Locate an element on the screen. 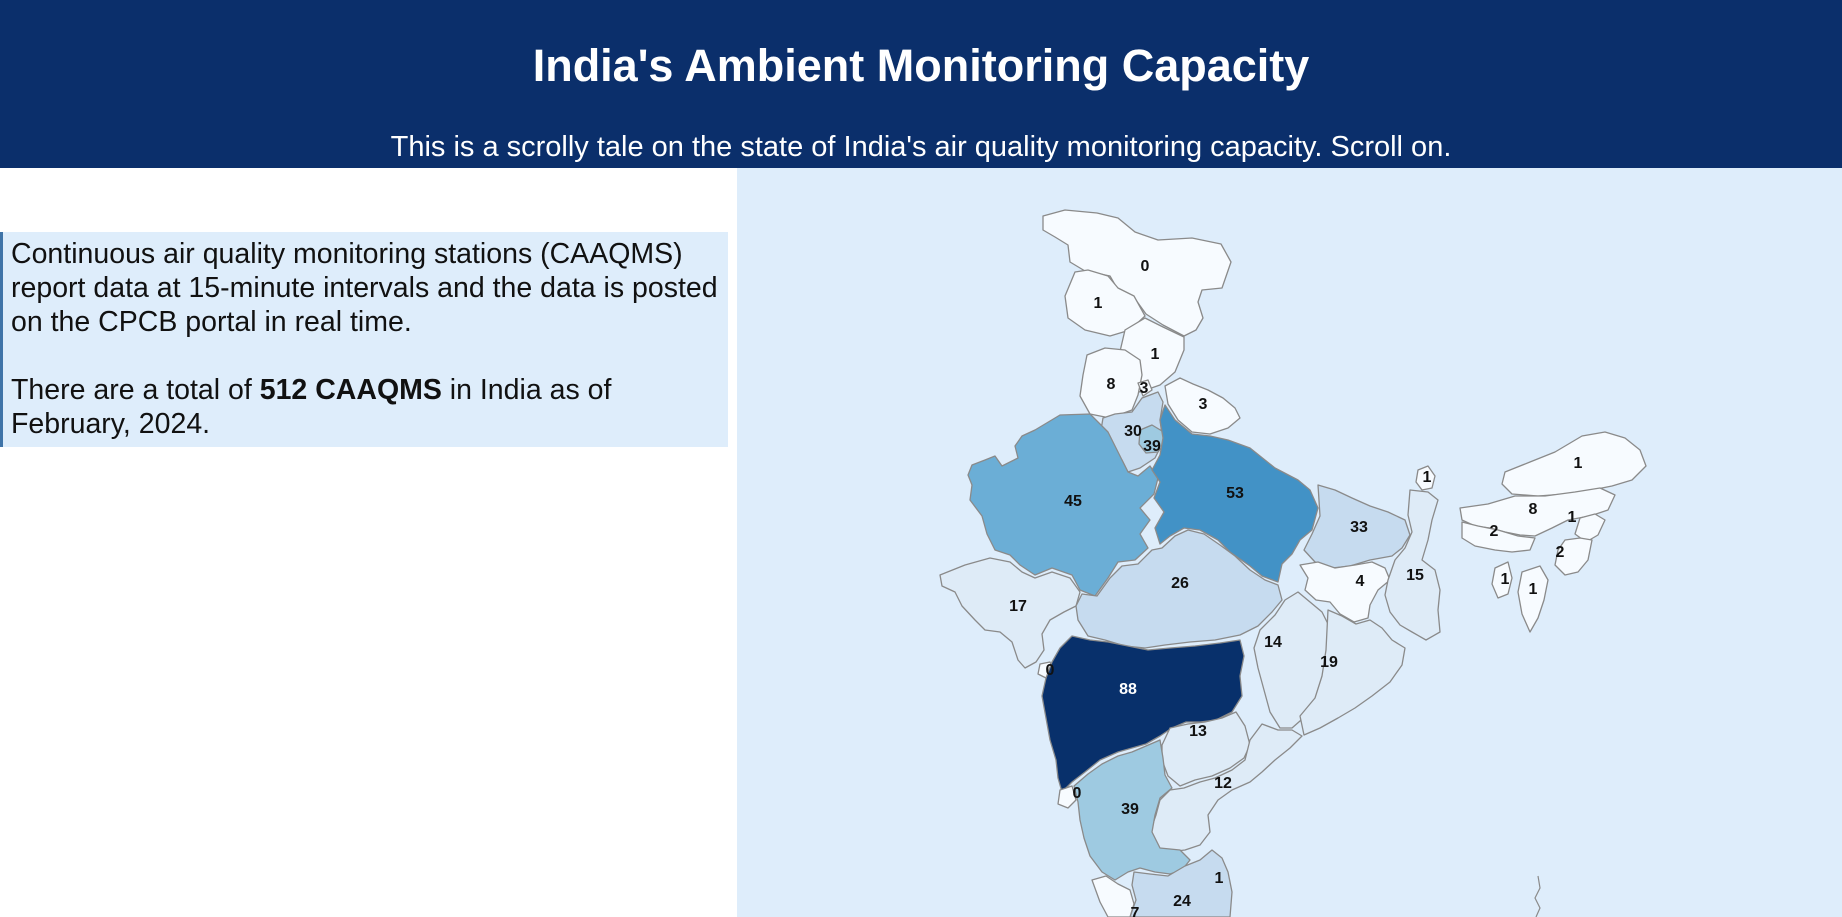 The height and width of the screenshot is (917, 1842). state-goa is located at coordinates (1067, 797).